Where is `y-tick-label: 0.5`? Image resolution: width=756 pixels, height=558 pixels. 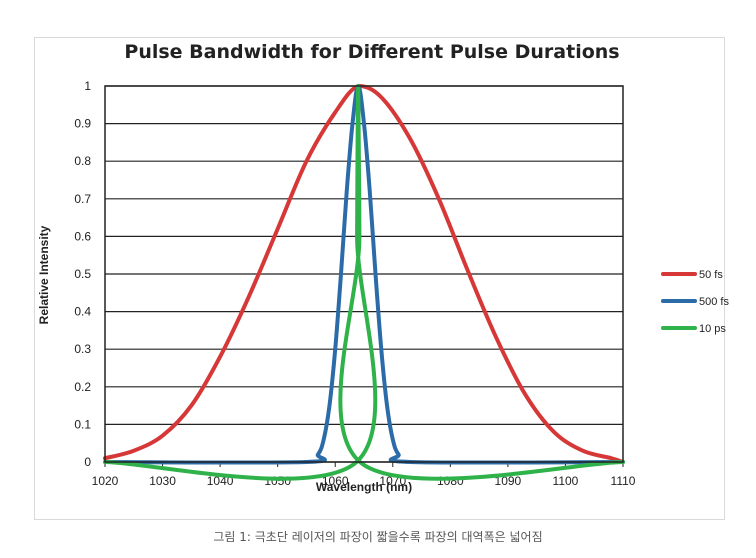 y-tick-label: 0.5 is located at coordinates (82, 274).